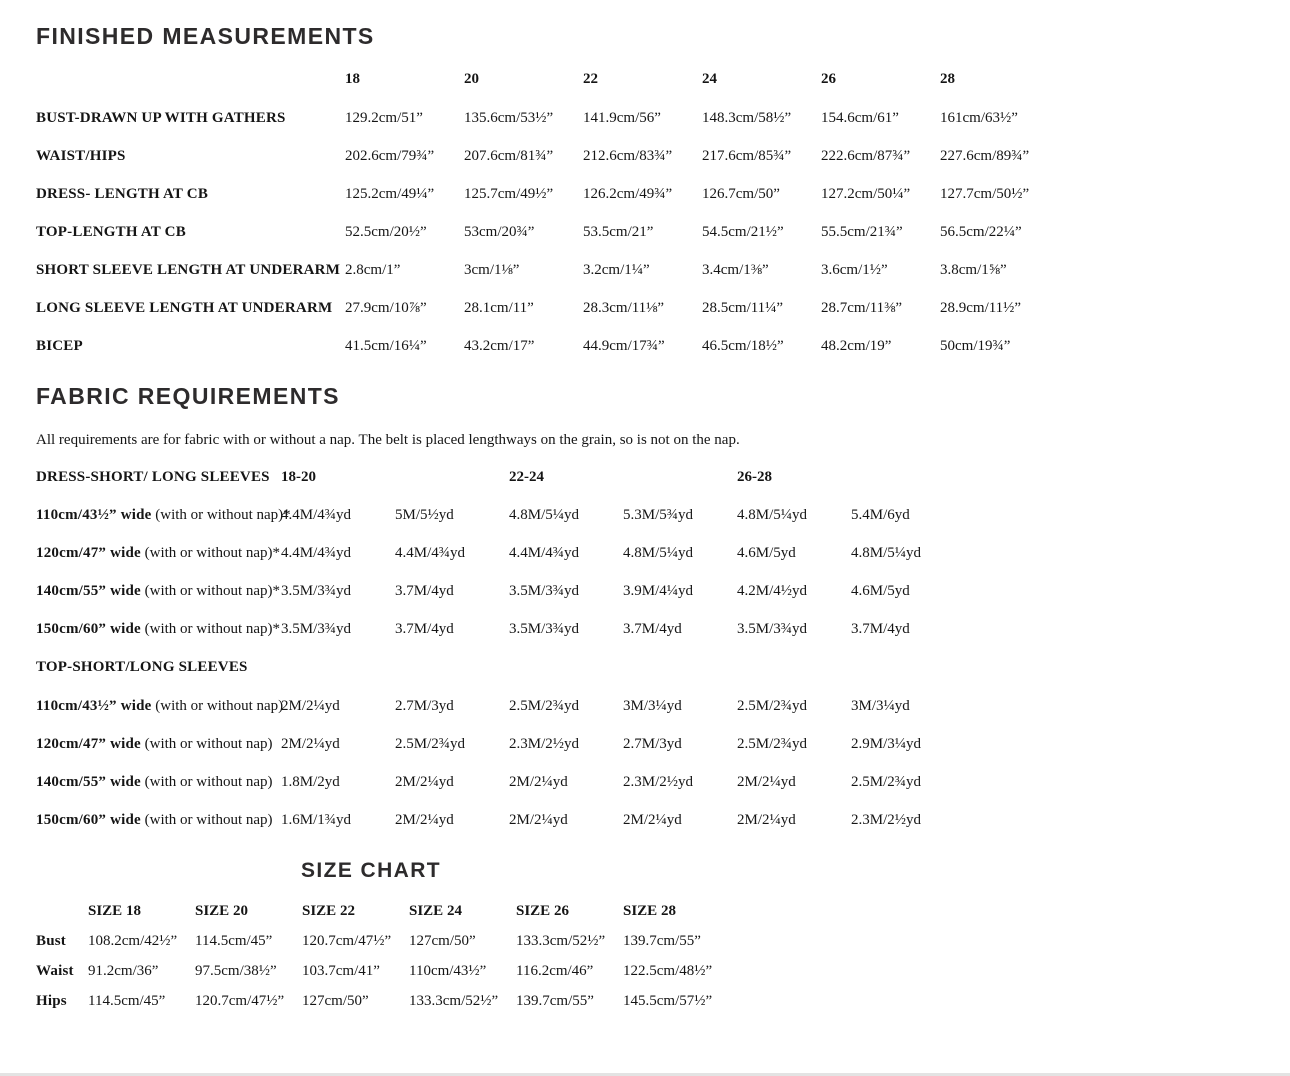 The width and height of the screenshot is (1290, 1076). I want to click on finished-measurements-title: FINISHED MEASUREMENTS, so click(205, 36).